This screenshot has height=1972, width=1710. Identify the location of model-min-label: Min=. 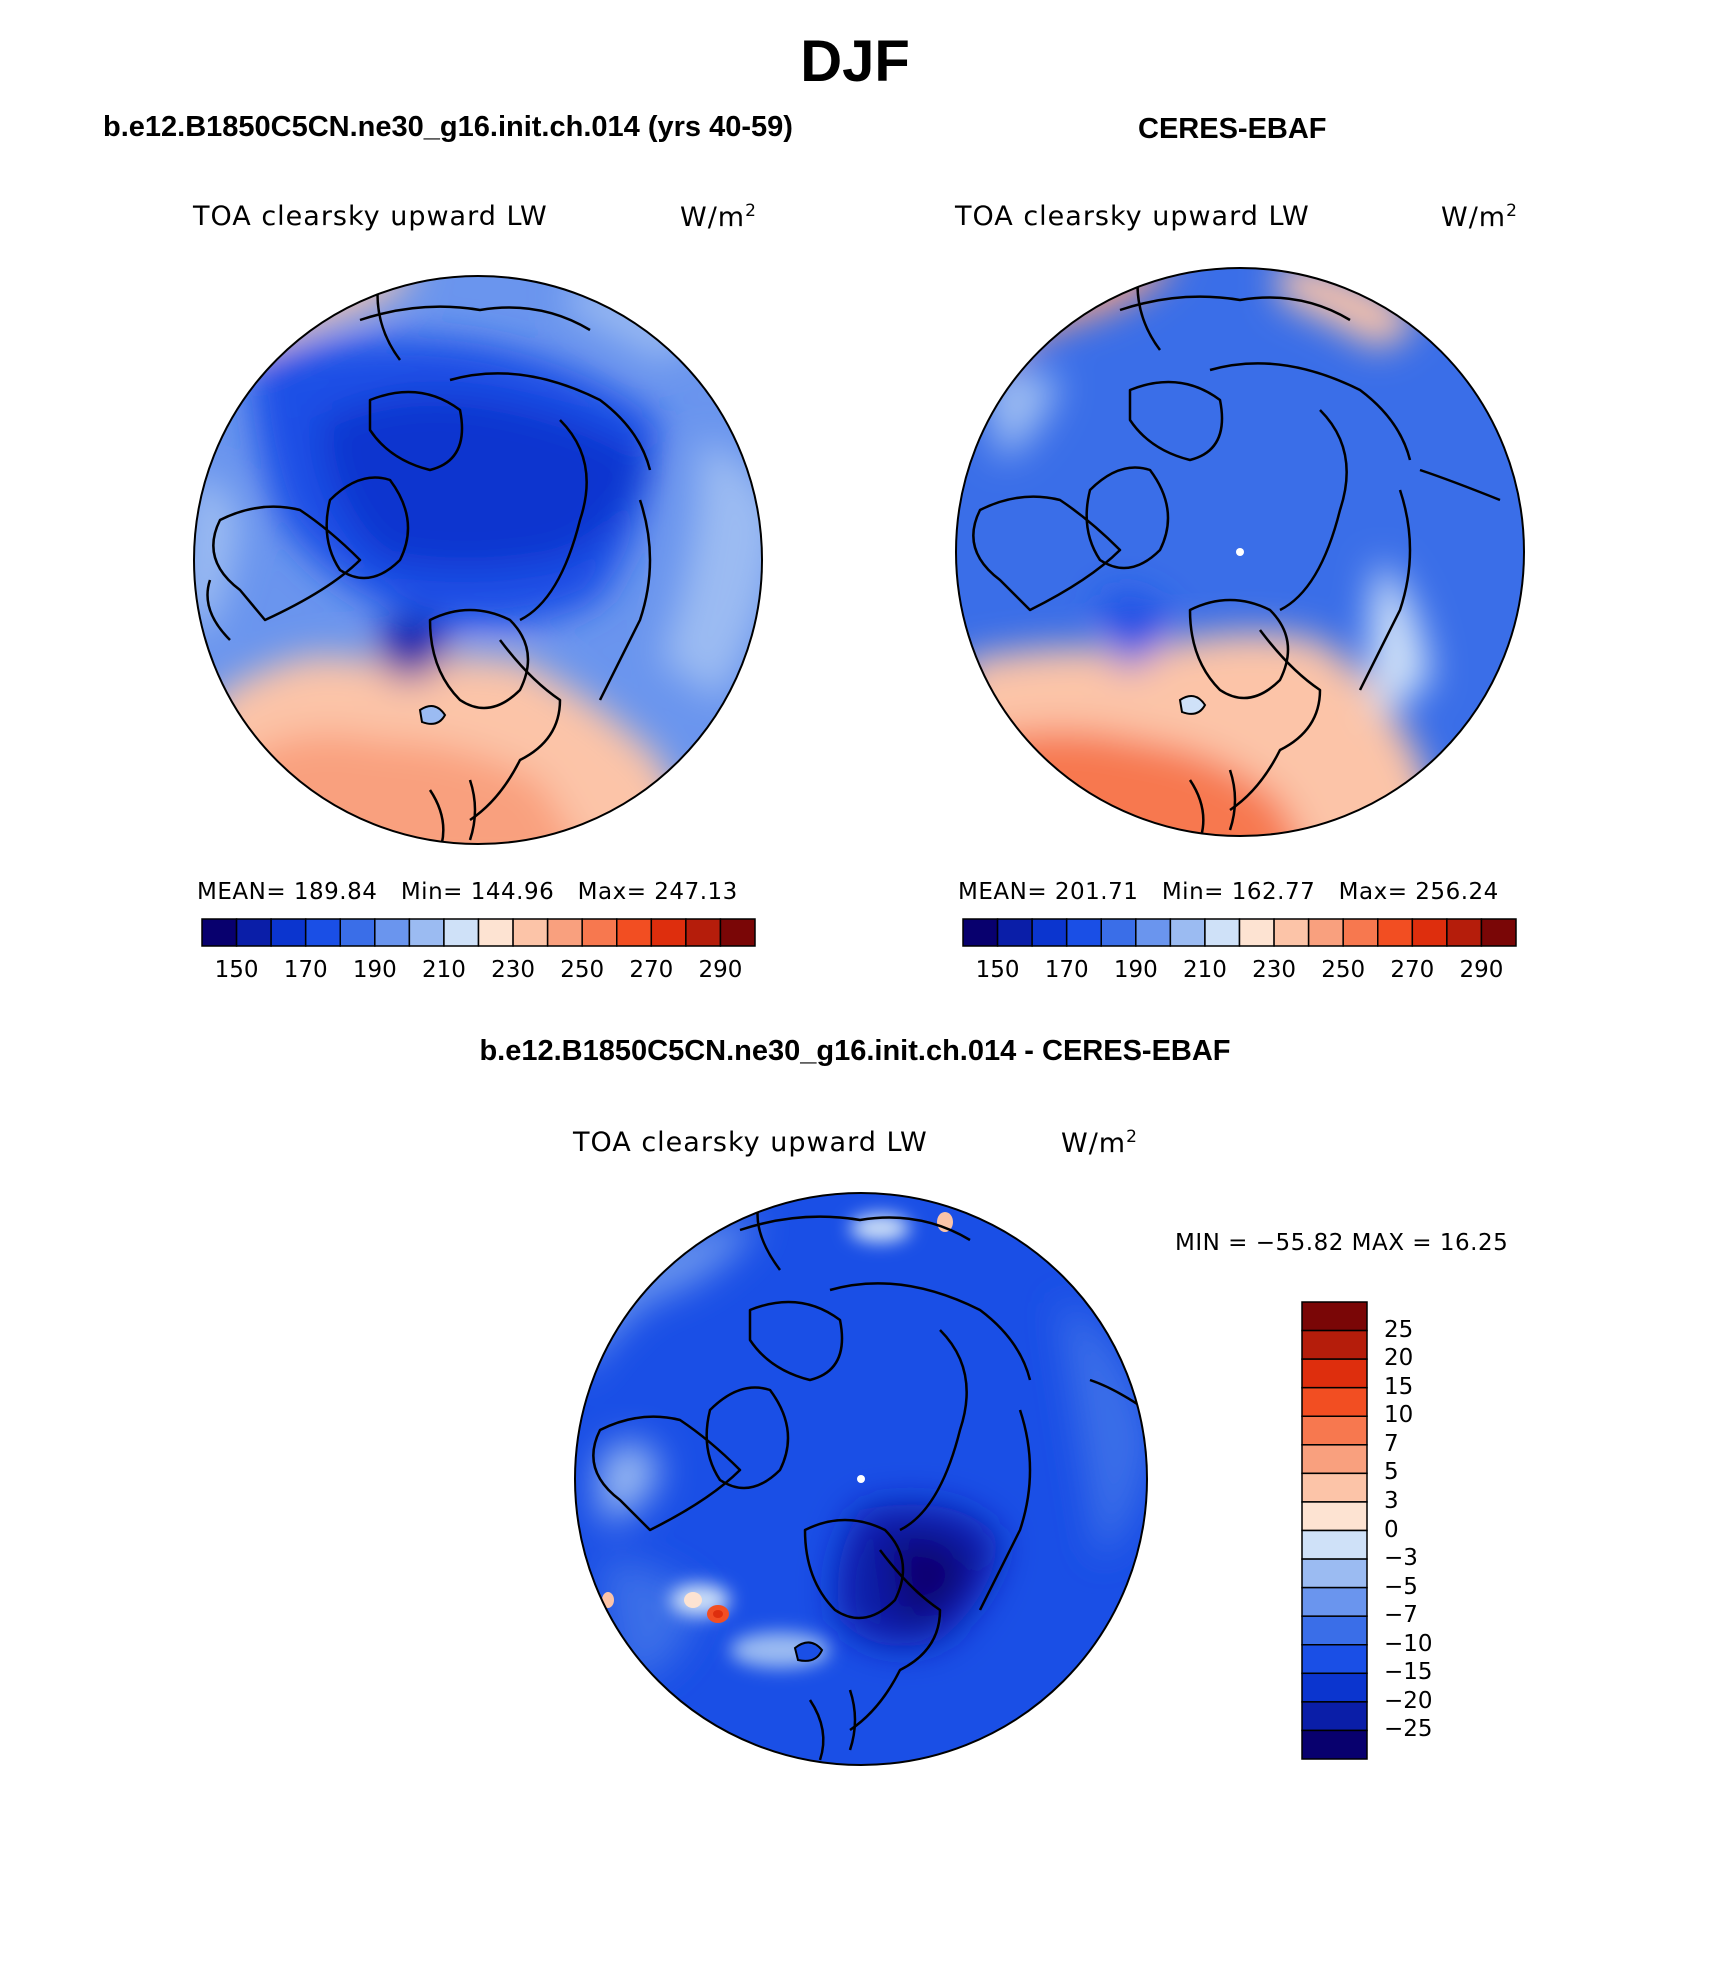
(431, 892).